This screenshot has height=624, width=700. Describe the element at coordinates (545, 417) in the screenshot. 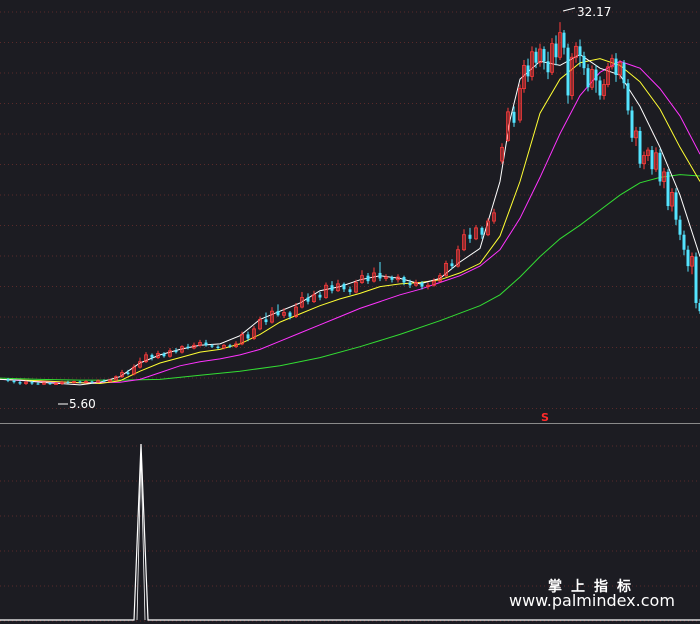

I see `sell-signal-marker: S` at that location.